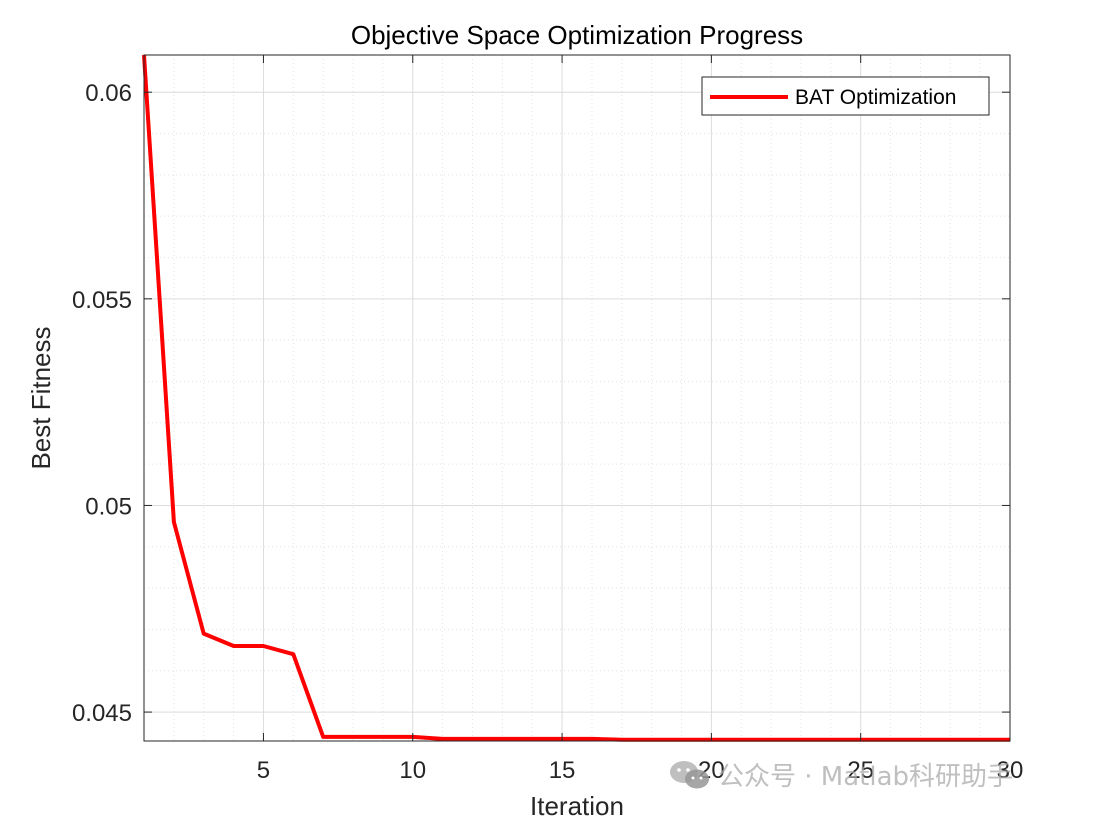 The image size is (1108, 824). What do you see at coordinates (108, 93) in the screenshot?
I see `y-tick-label: 0.06` at bounding box center [108, 93].